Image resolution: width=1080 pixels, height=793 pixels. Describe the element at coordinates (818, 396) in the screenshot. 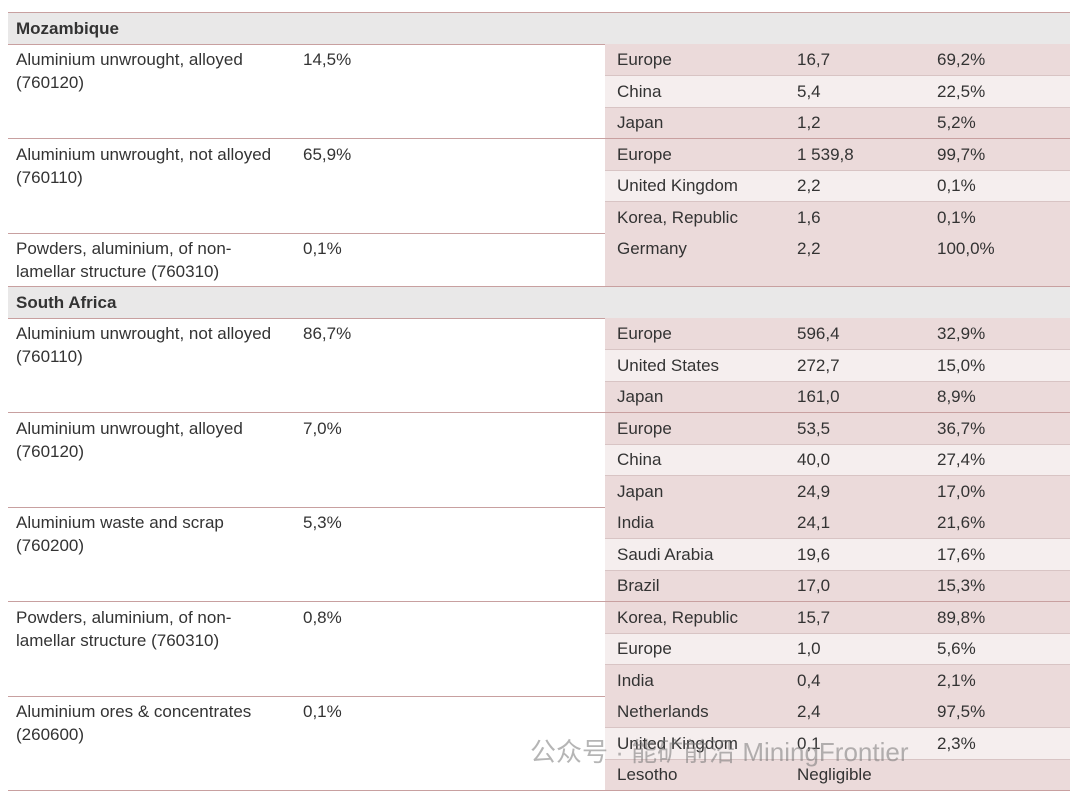

I see `value: 161,0` at that location.